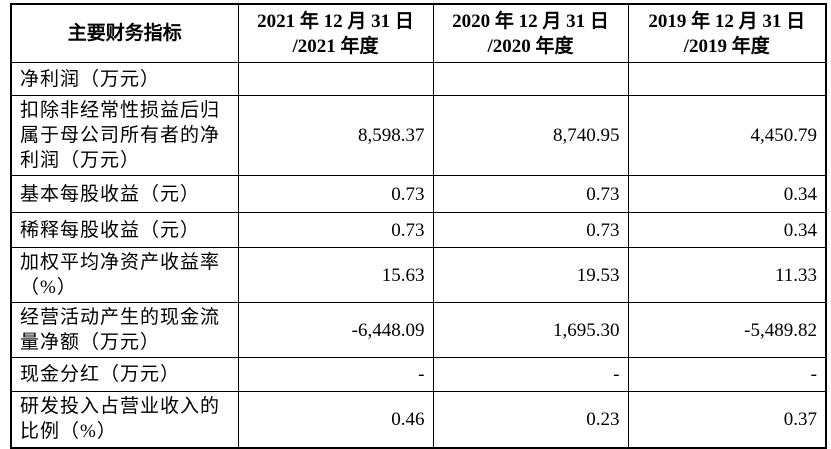 This screenshot has height=449, width=831. I want to click on table-row: 现金分红（万元） - - -, so click(418, 374).